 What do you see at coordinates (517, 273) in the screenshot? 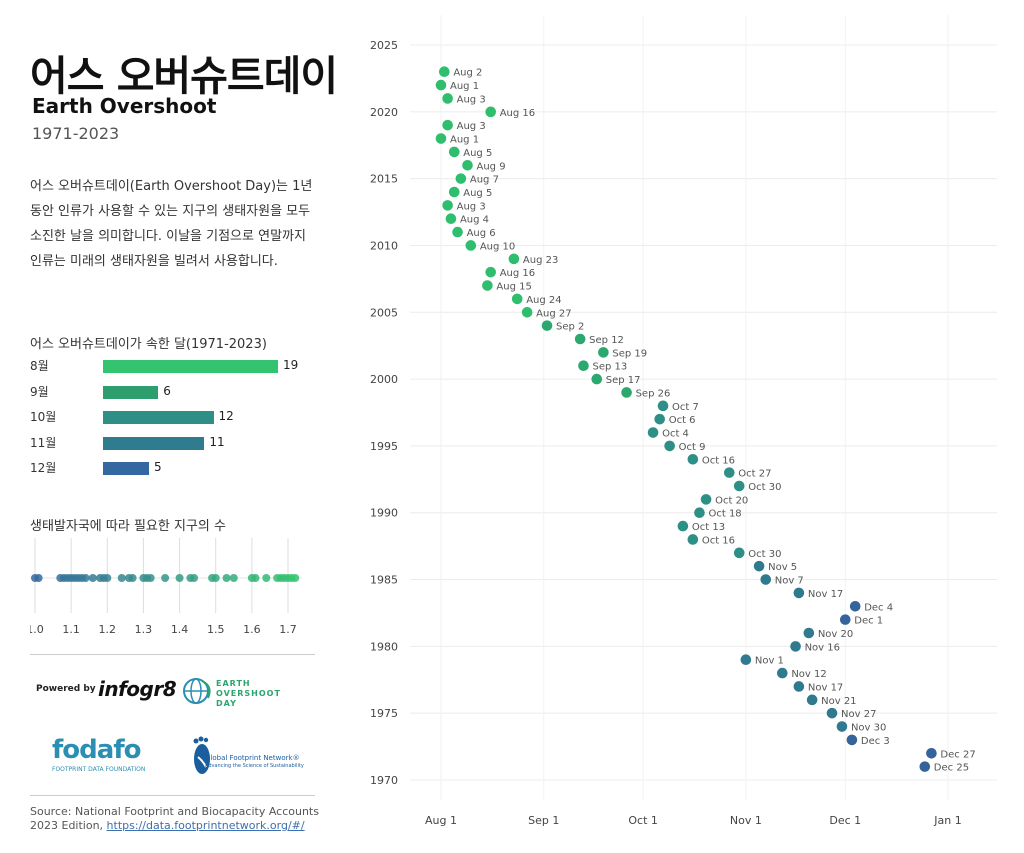
I see `data-label: Aug 16` at bounding box center [517, 273].